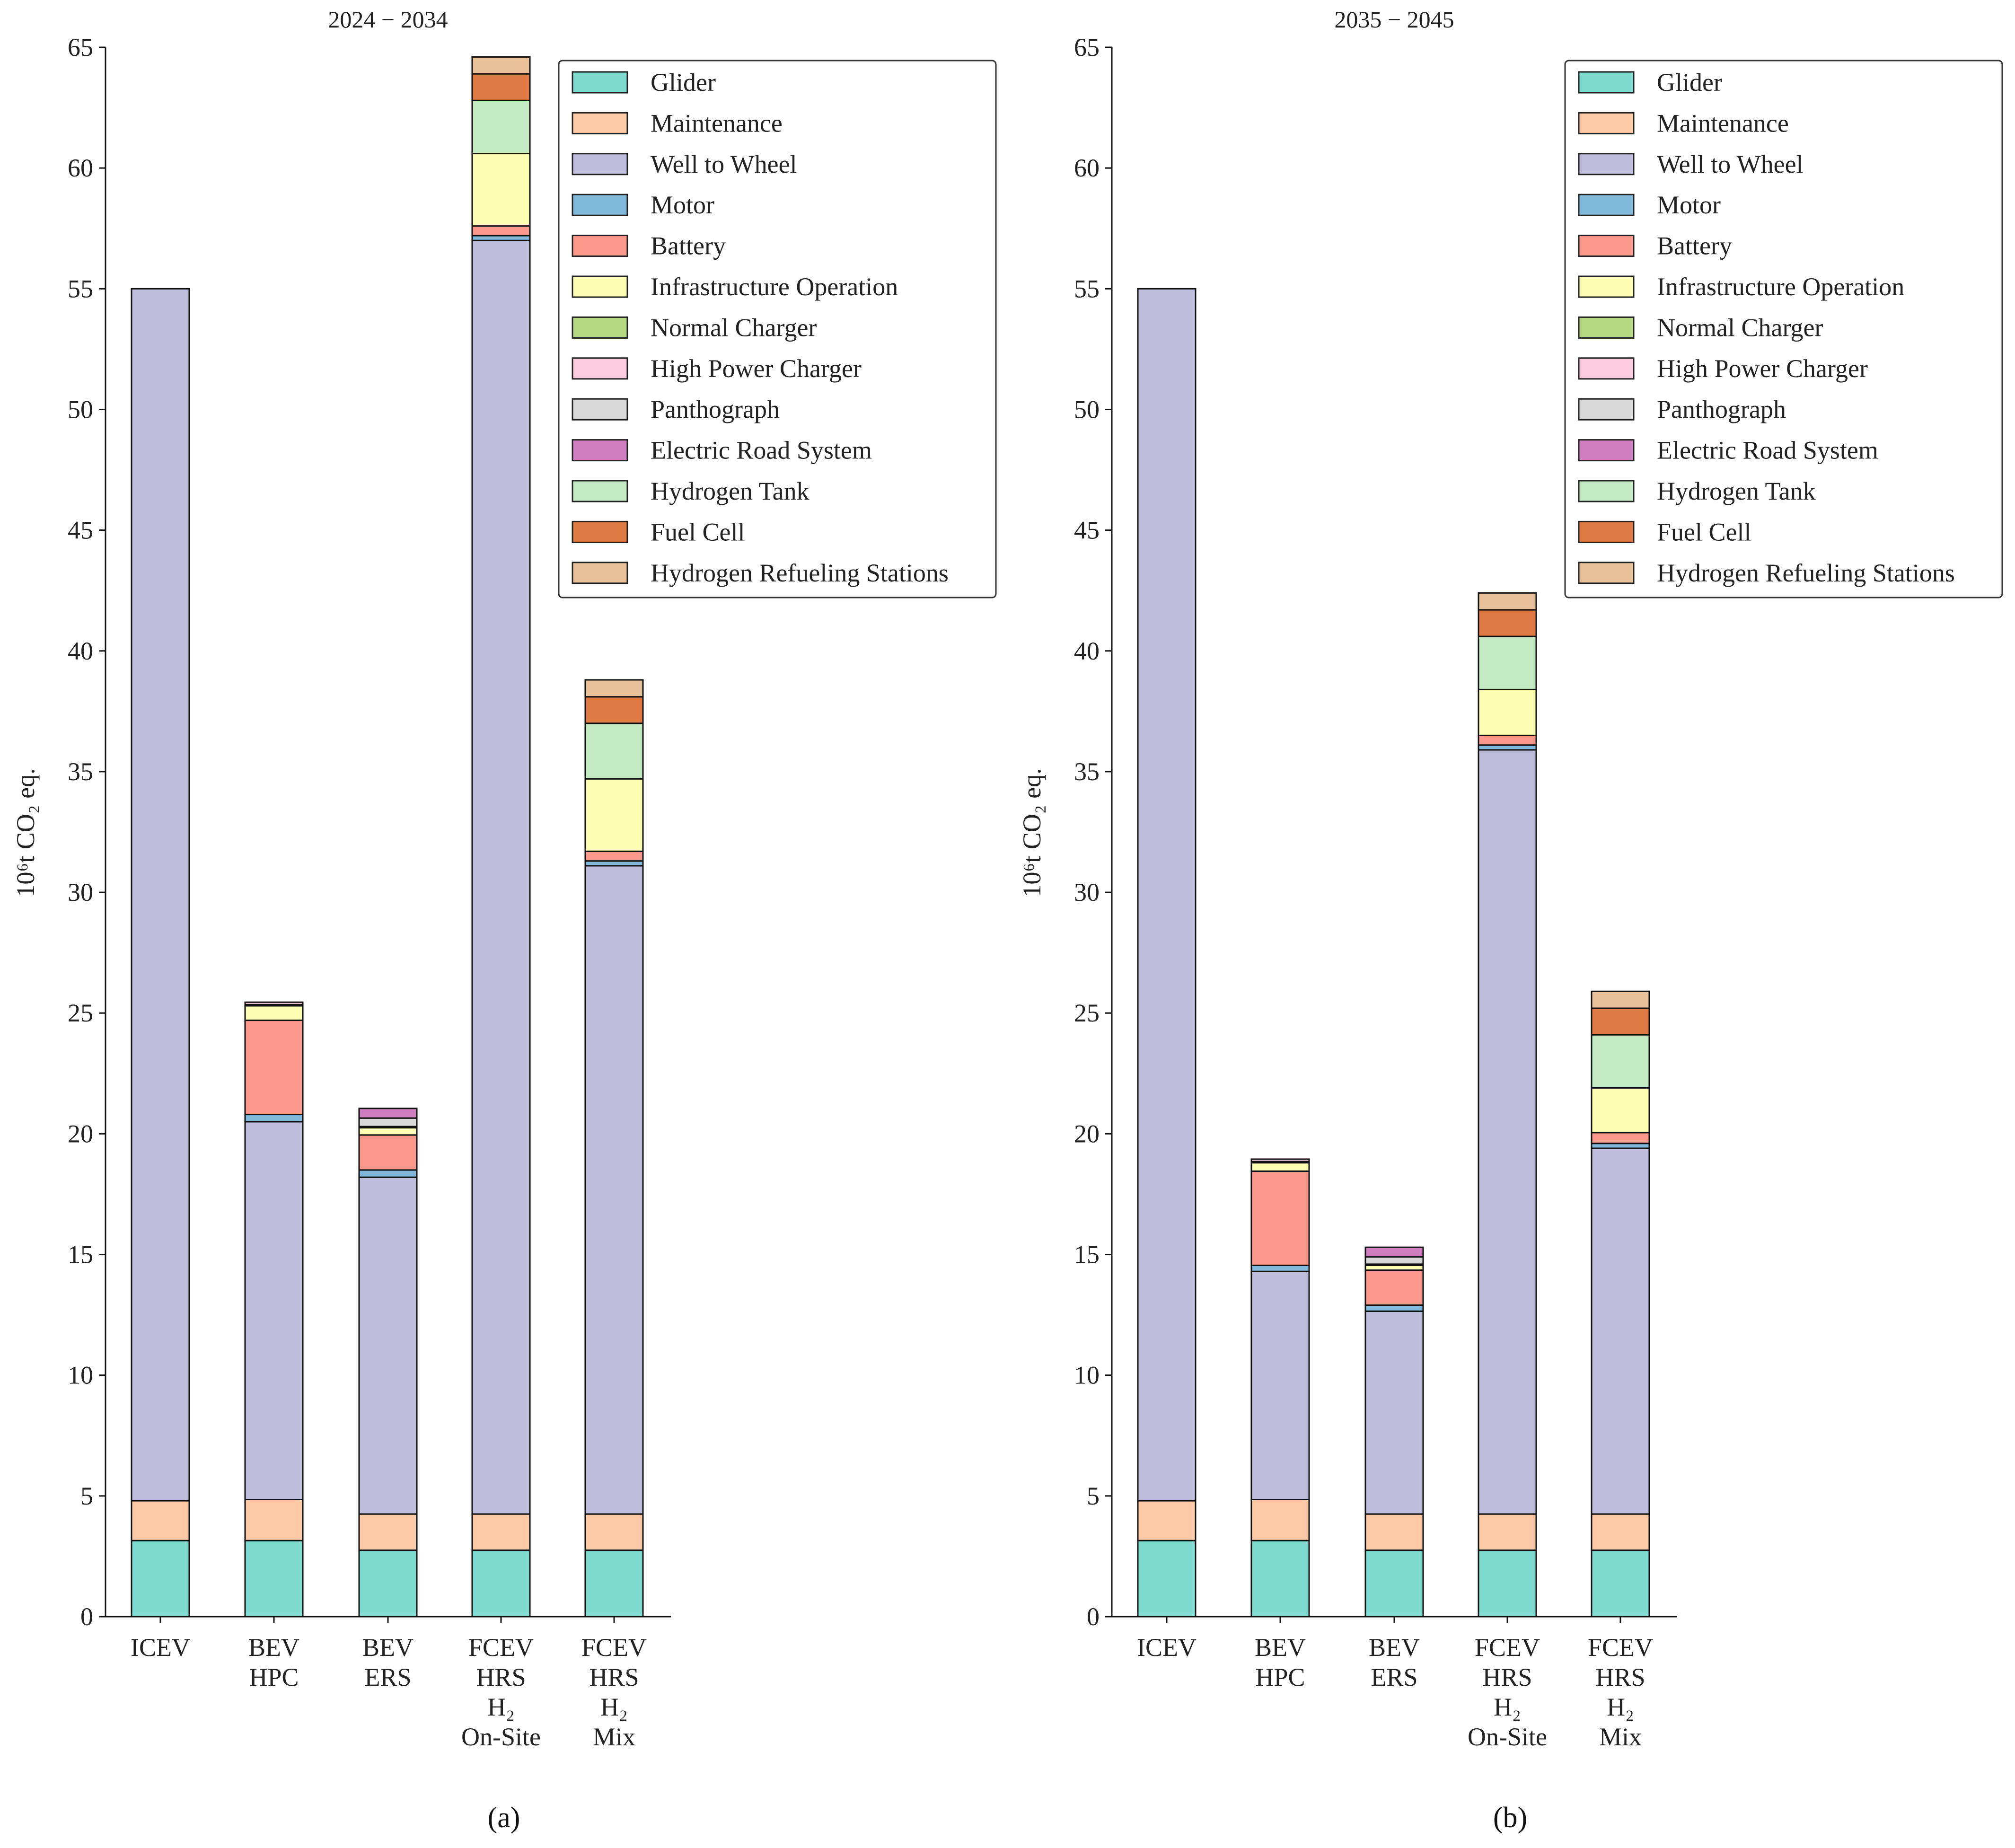 The height and width of the screenshot is (1848, 2015). Describe the element at coordinates (684, 164) in the screenshot. I see `legend-item: Well to Wheel` at that location.